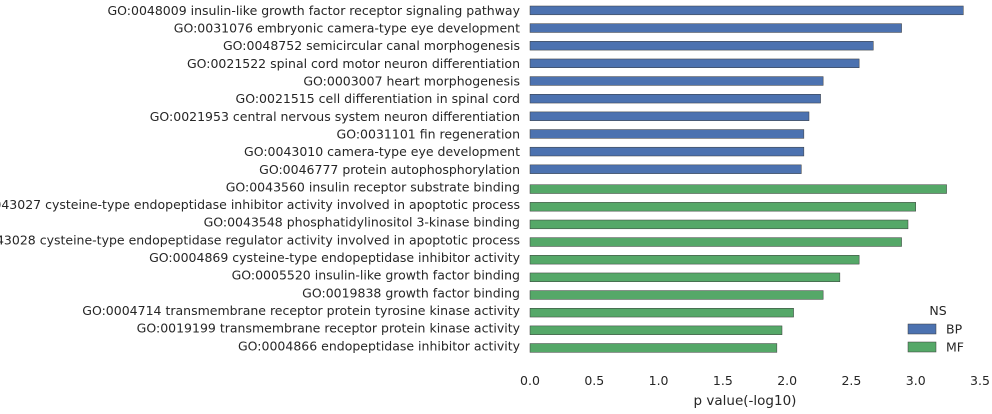 This screenshot has width=992, height=414. I want to click on legend-swatch-bp, so click(922, 329).